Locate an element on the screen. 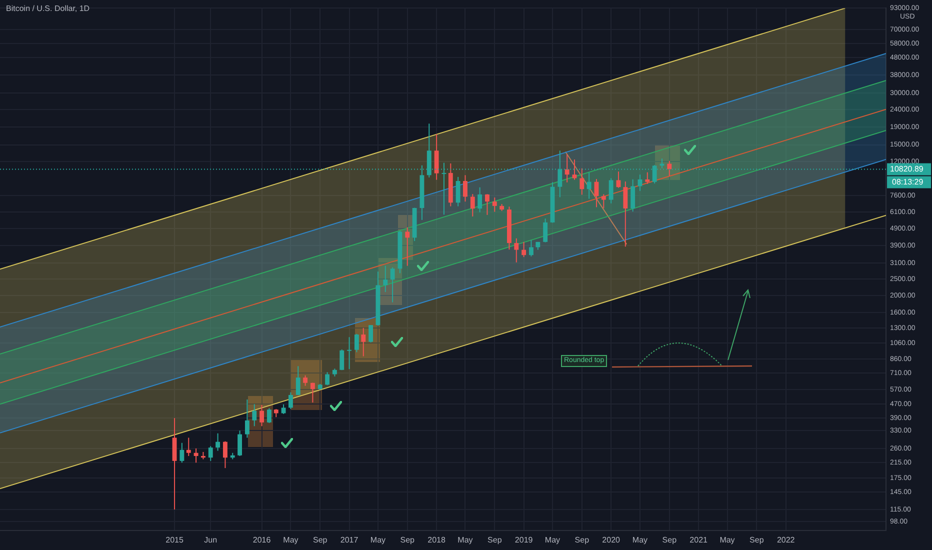 The height and width of the screenshot is (550, 932). chart-title: Bitcoin / U.S. Dollar, 1D is located at coordinates (48, 8).